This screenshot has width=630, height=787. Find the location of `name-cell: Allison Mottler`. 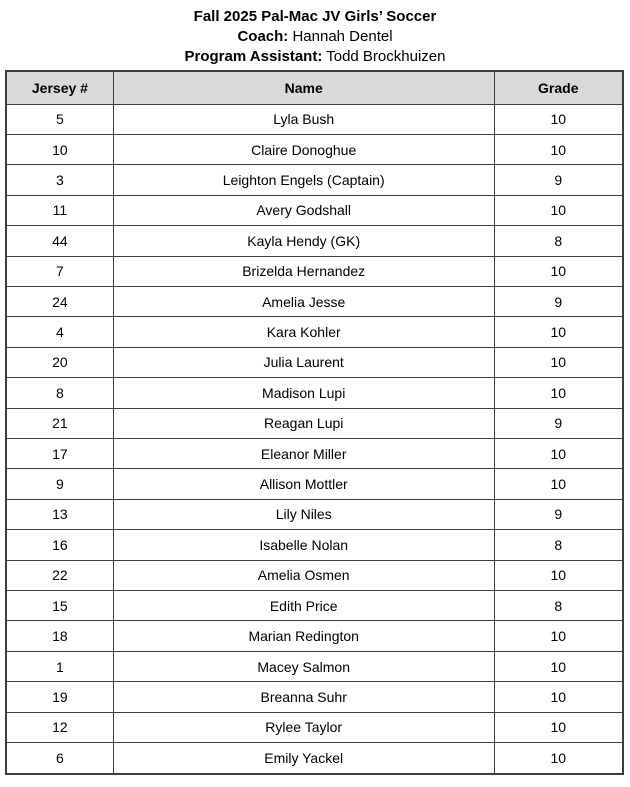

name-cell: Allison Mottler is located at coordinates (303, 484).